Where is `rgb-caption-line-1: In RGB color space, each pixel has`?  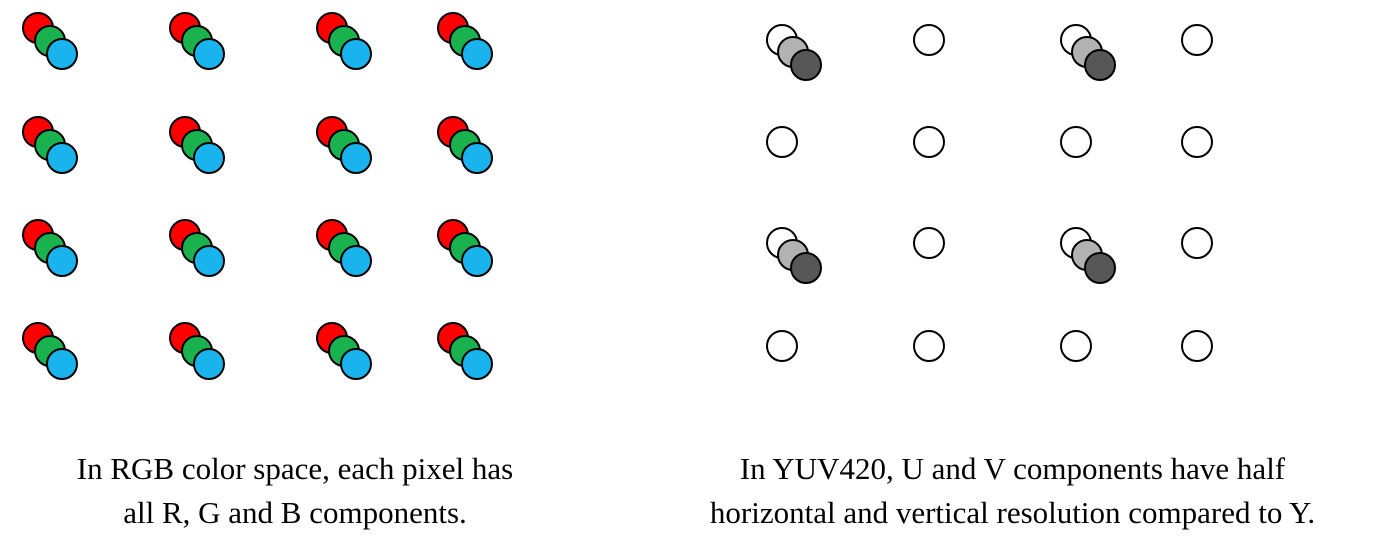 rgb-caption-line-1: In RGB color space, each pixel has is located at coordinates (295, 468).